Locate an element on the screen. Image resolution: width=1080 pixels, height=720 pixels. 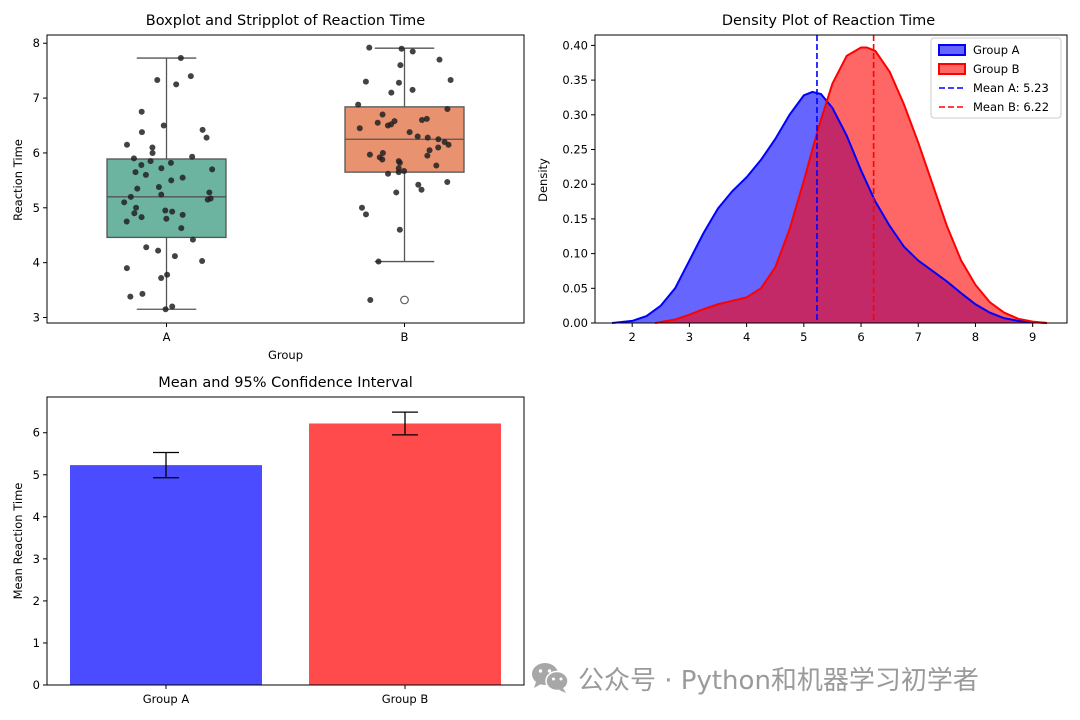
legend-swatch is located at coordinates (952, 69).